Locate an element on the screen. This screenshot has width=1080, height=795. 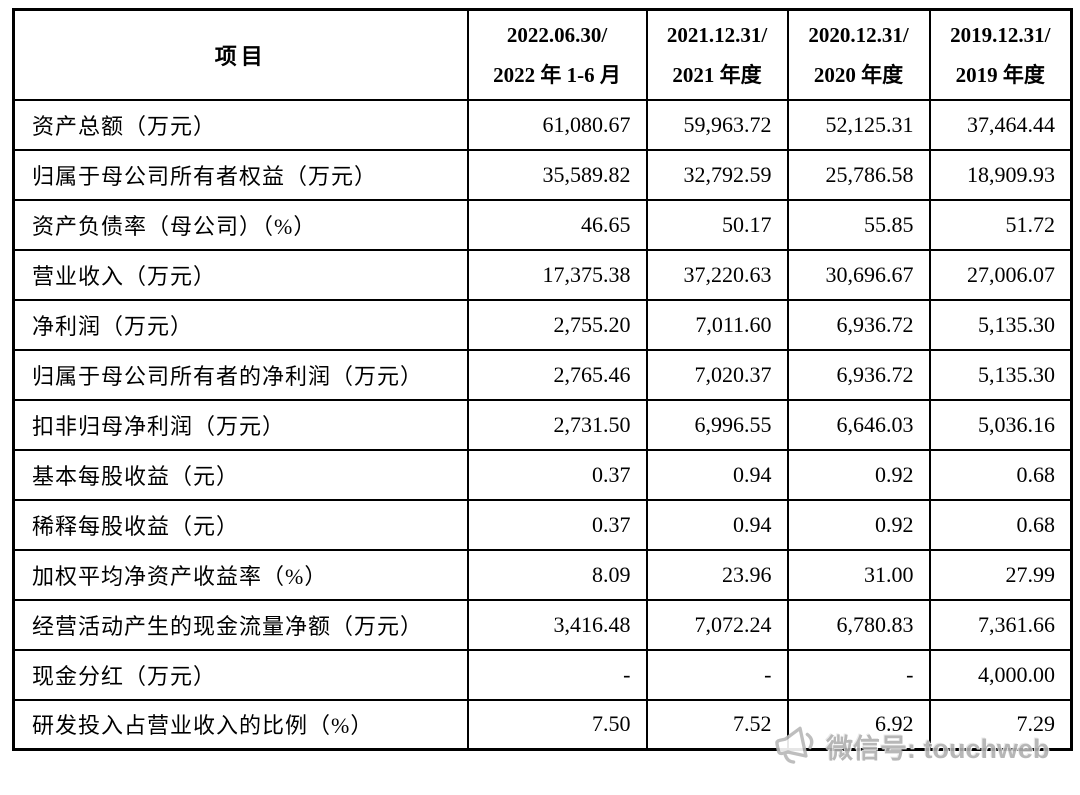
column-header-line2: 2022 年 1-6 月 is located at coordinates (557, 74).